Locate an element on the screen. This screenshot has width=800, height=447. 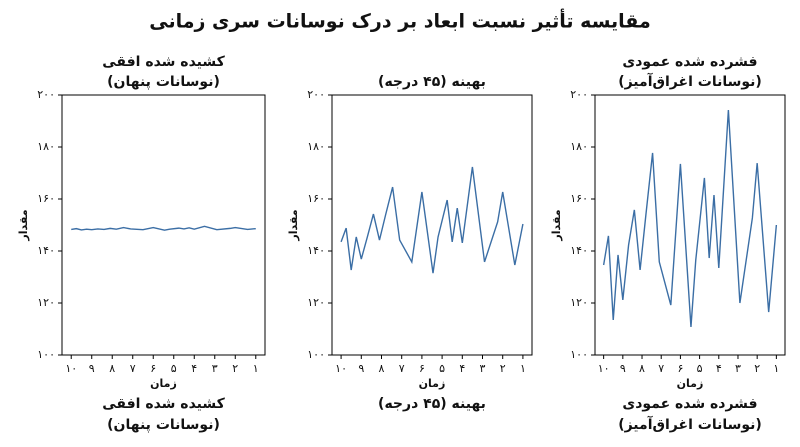
panel-caption: کشیده شده افقی is located at coordinates (163, 404).